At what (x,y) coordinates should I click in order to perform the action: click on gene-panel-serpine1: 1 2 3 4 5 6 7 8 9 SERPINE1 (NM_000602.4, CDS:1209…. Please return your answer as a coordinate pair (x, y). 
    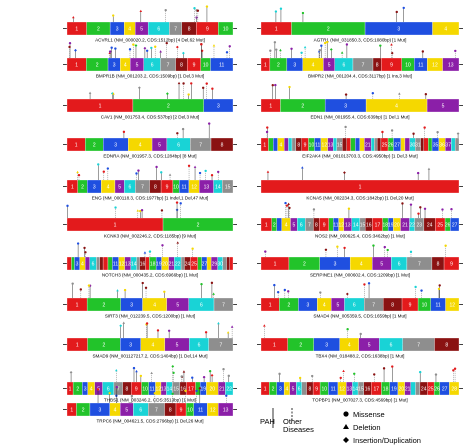
    Looking at the image, I should click on (360, 261).